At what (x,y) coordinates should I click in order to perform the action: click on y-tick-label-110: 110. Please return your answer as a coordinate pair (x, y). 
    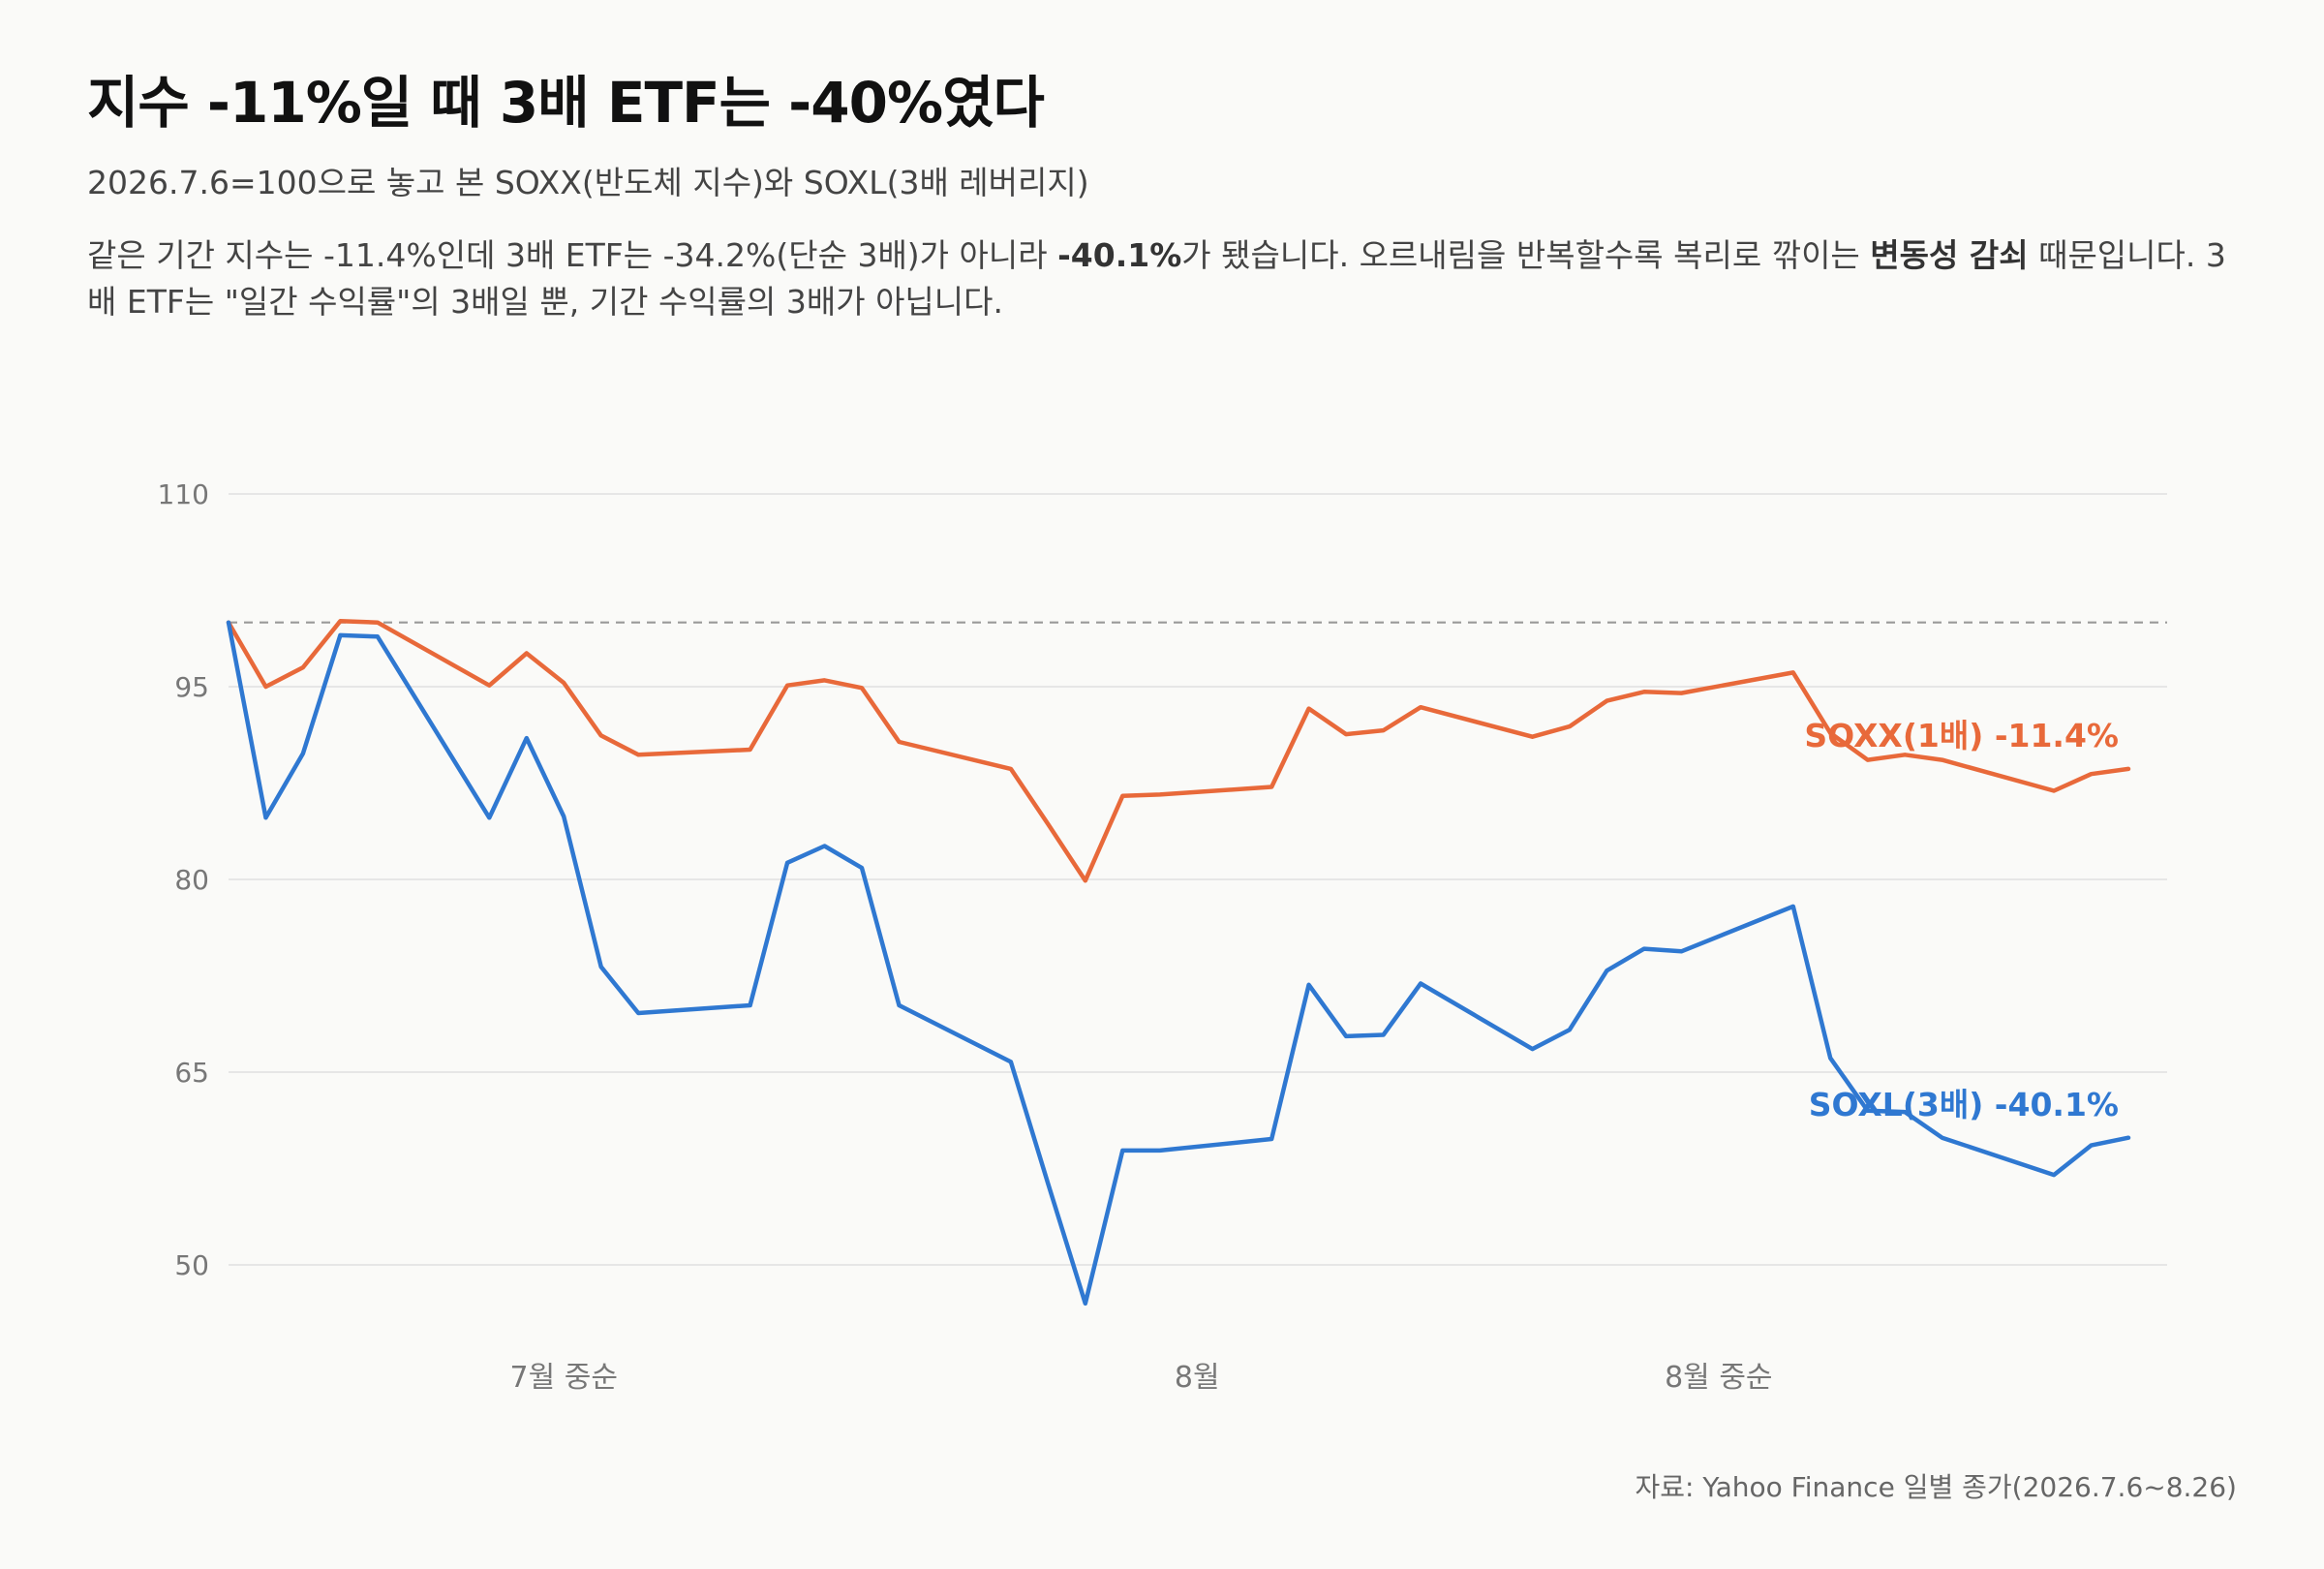
    Looking at the image, I should click on (184, 494).